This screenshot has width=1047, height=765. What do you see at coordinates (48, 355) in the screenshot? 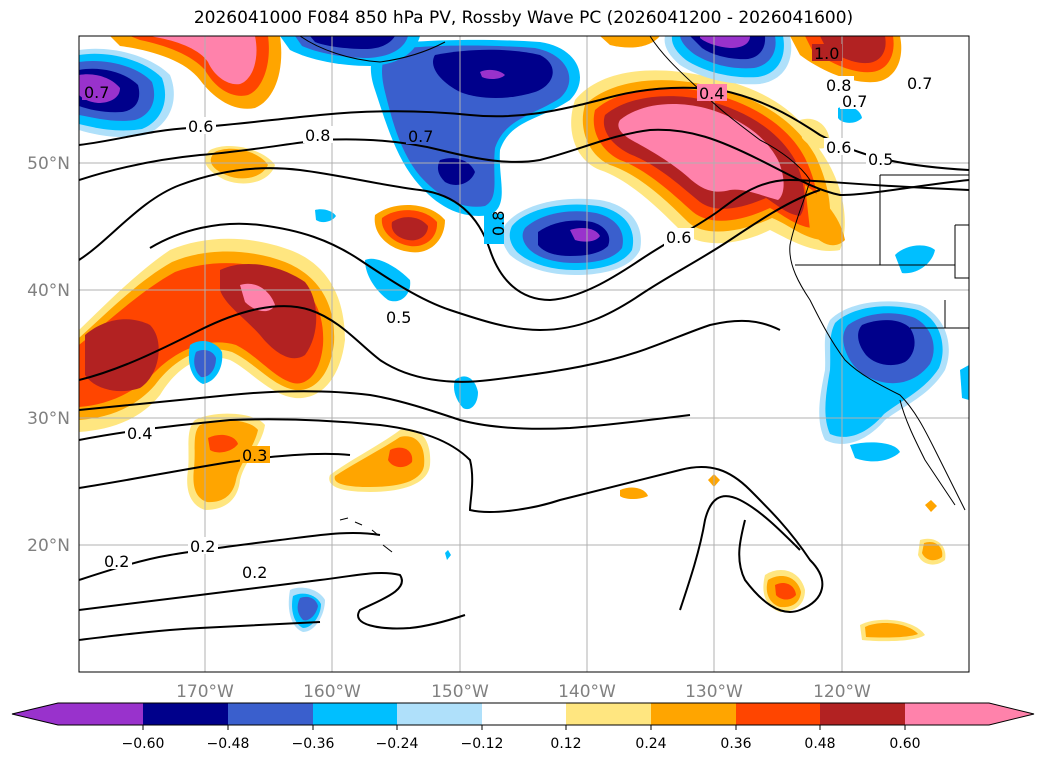
I see `latitude-labels: 50°N 40°N 30°N 20°N` at bounding box center [48, 355].